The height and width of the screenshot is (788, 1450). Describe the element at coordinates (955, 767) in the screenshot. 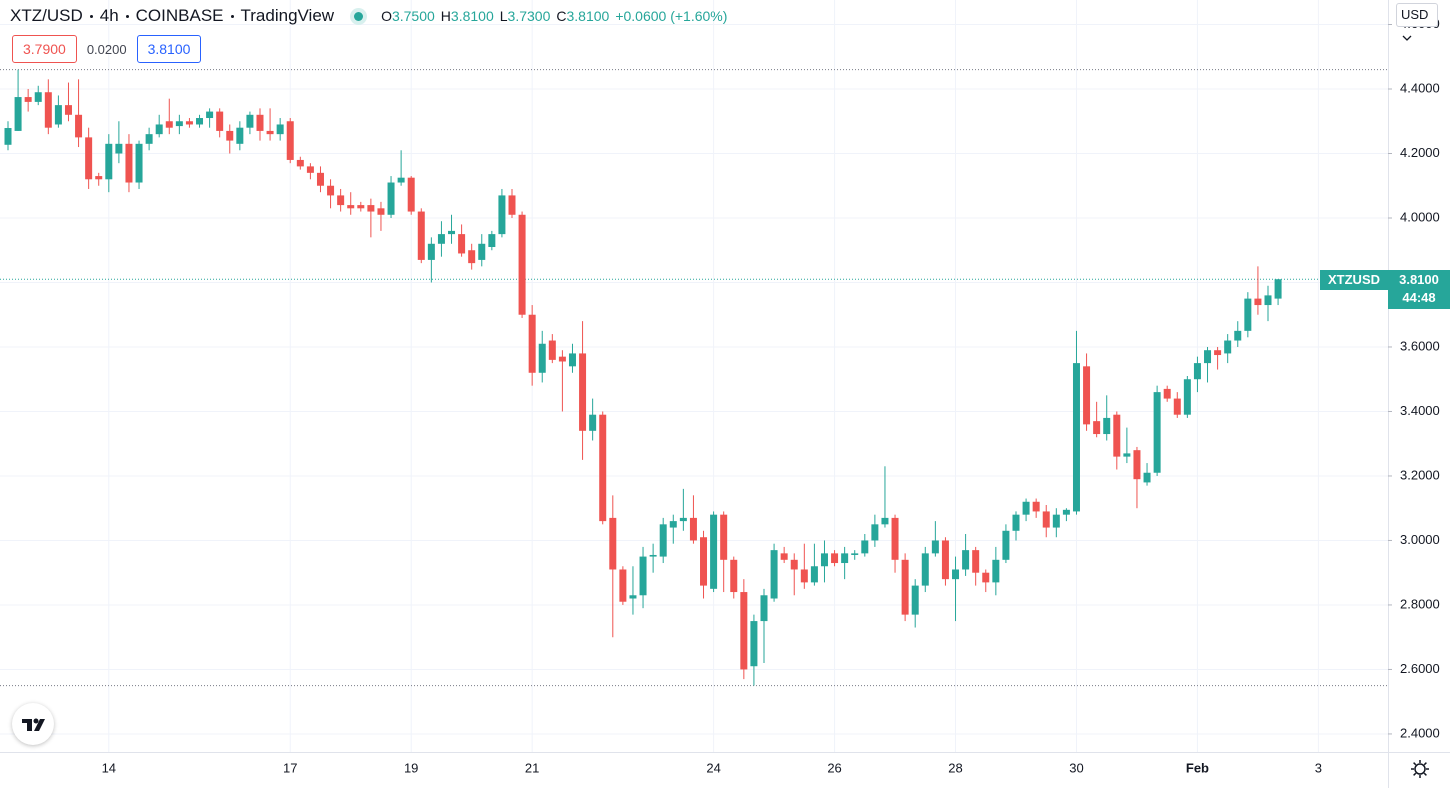

I see `x-tick-label: 28` at that location.